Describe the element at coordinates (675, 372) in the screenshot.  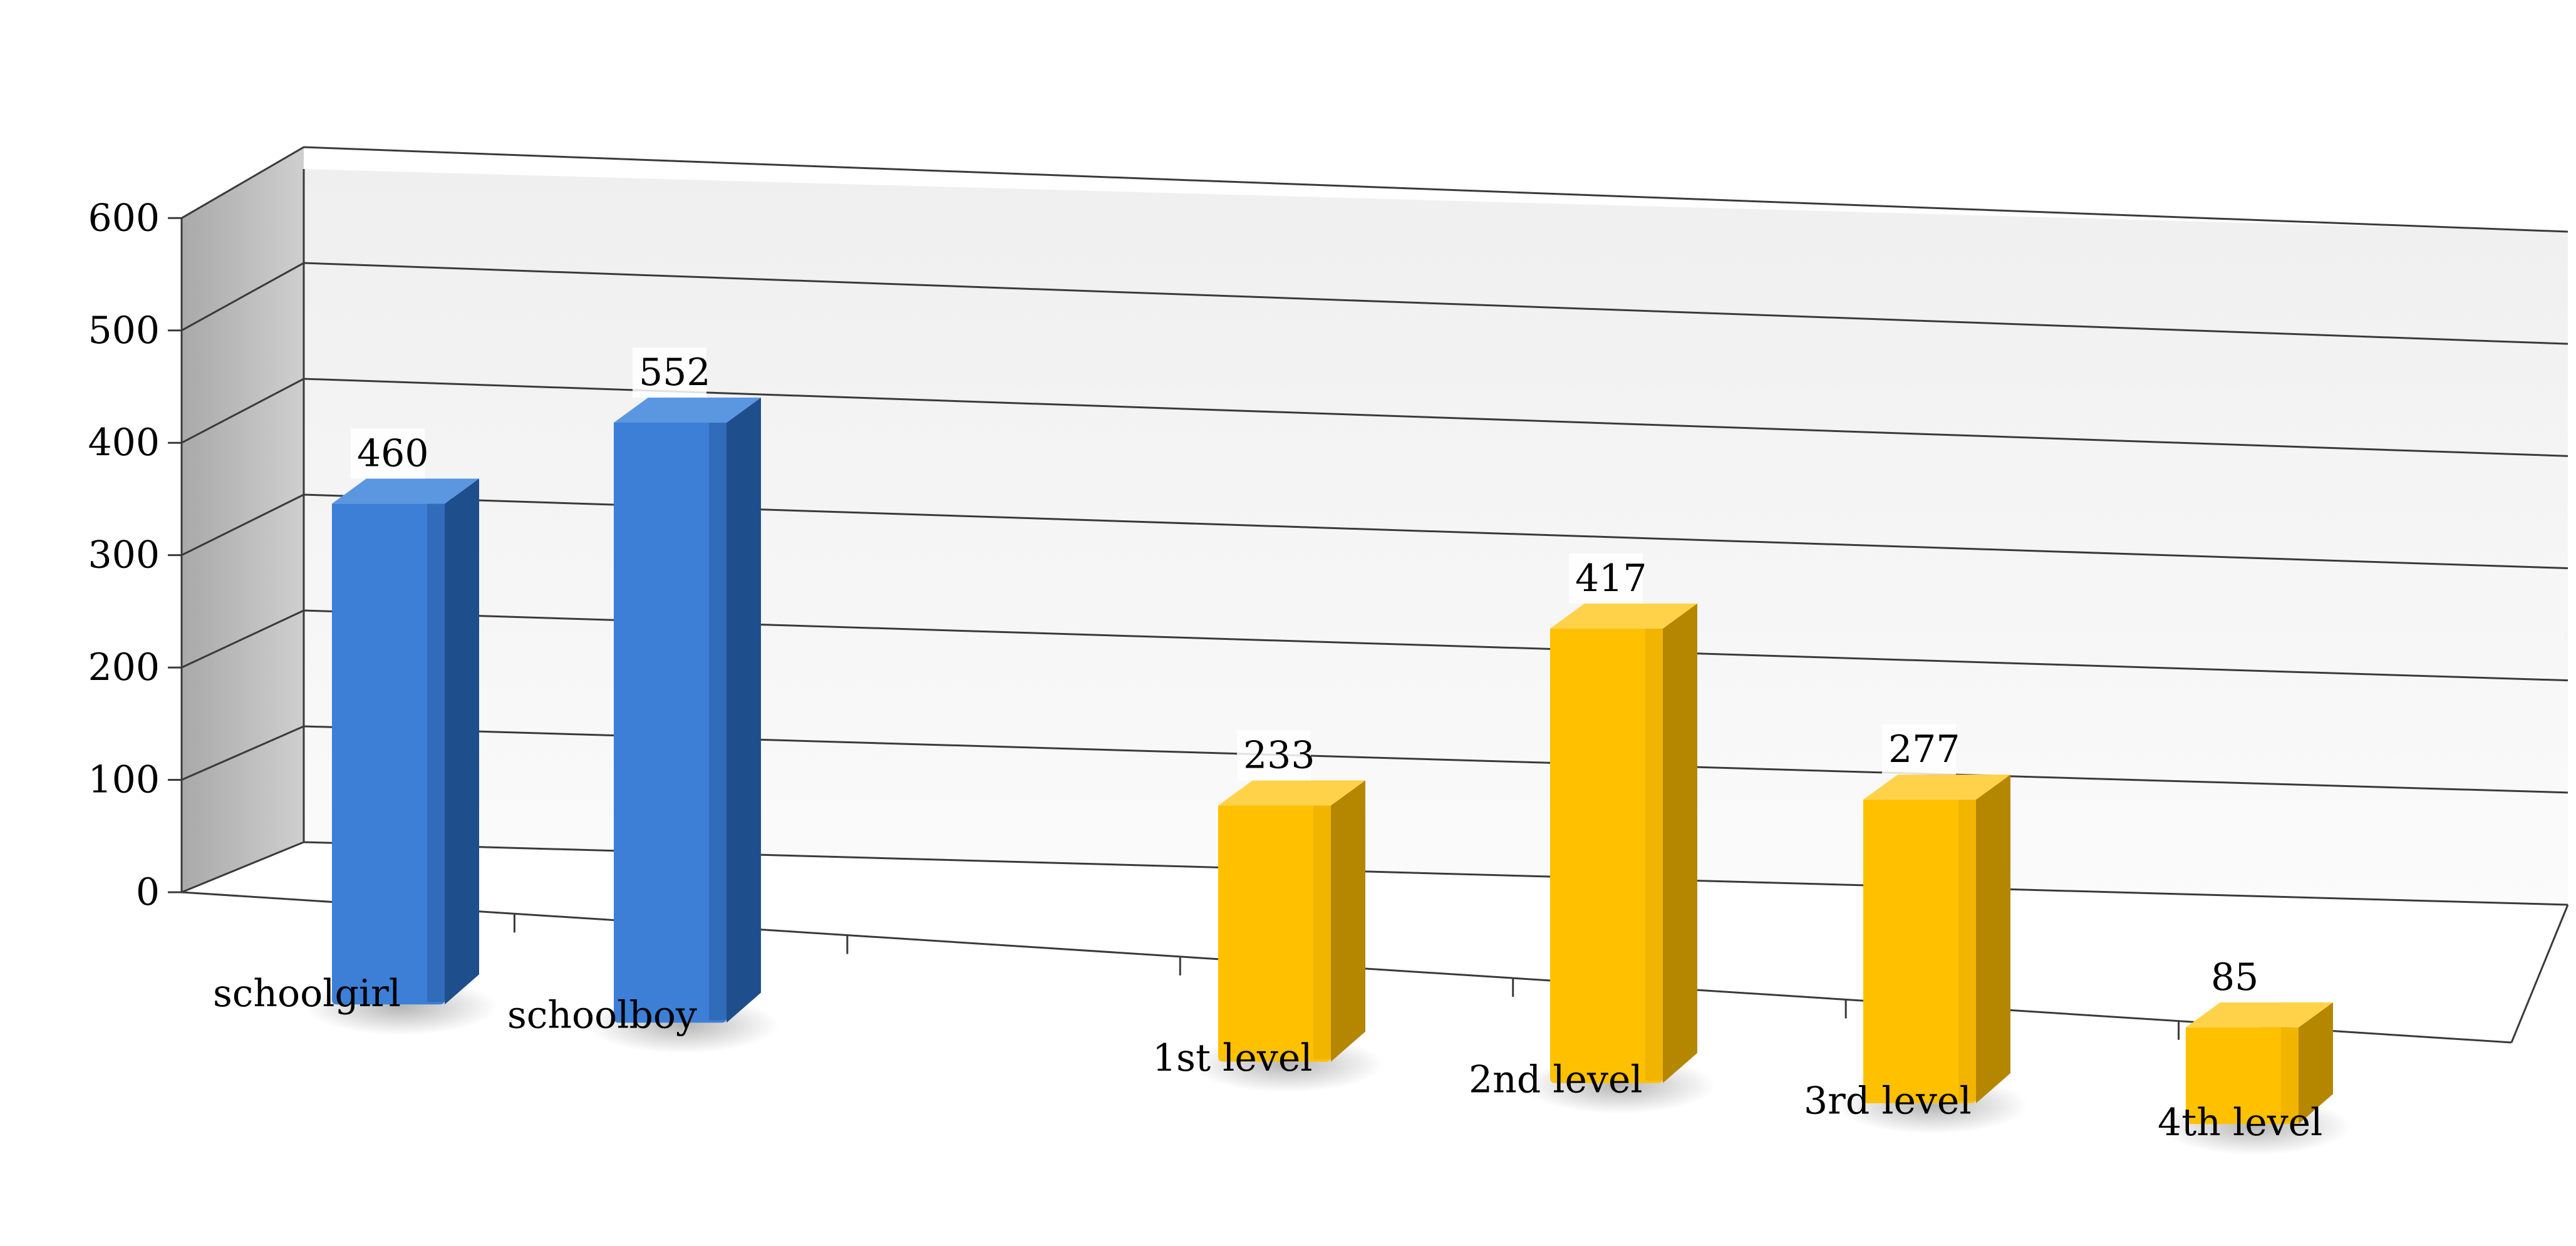
I see `data-label: 552` at that location.